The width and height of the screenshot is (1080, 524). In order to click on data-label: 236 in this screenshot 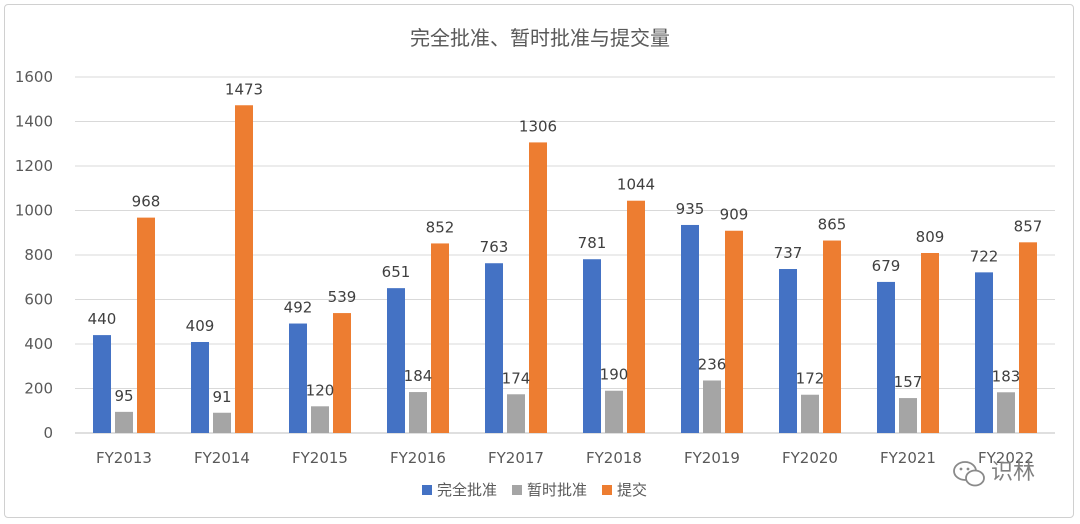, I will do `click(712, 364)`.